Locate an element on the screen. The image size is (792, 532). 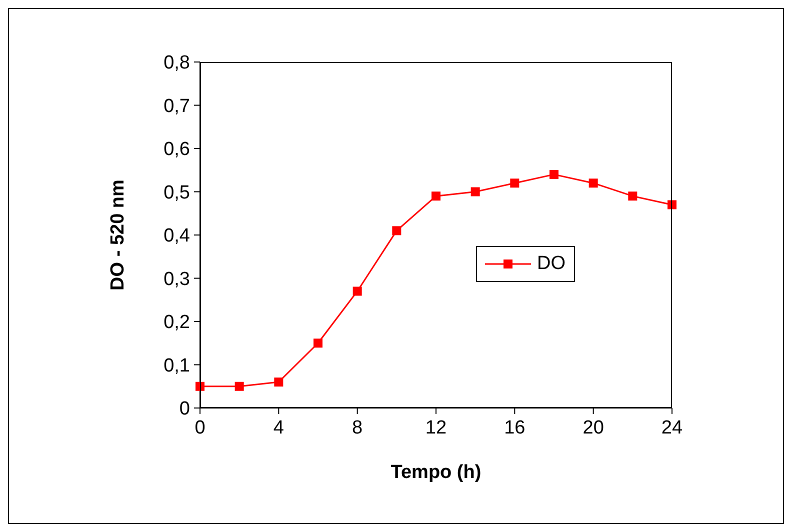
y-tick-label: 0 is located at coordinates (184, 409).